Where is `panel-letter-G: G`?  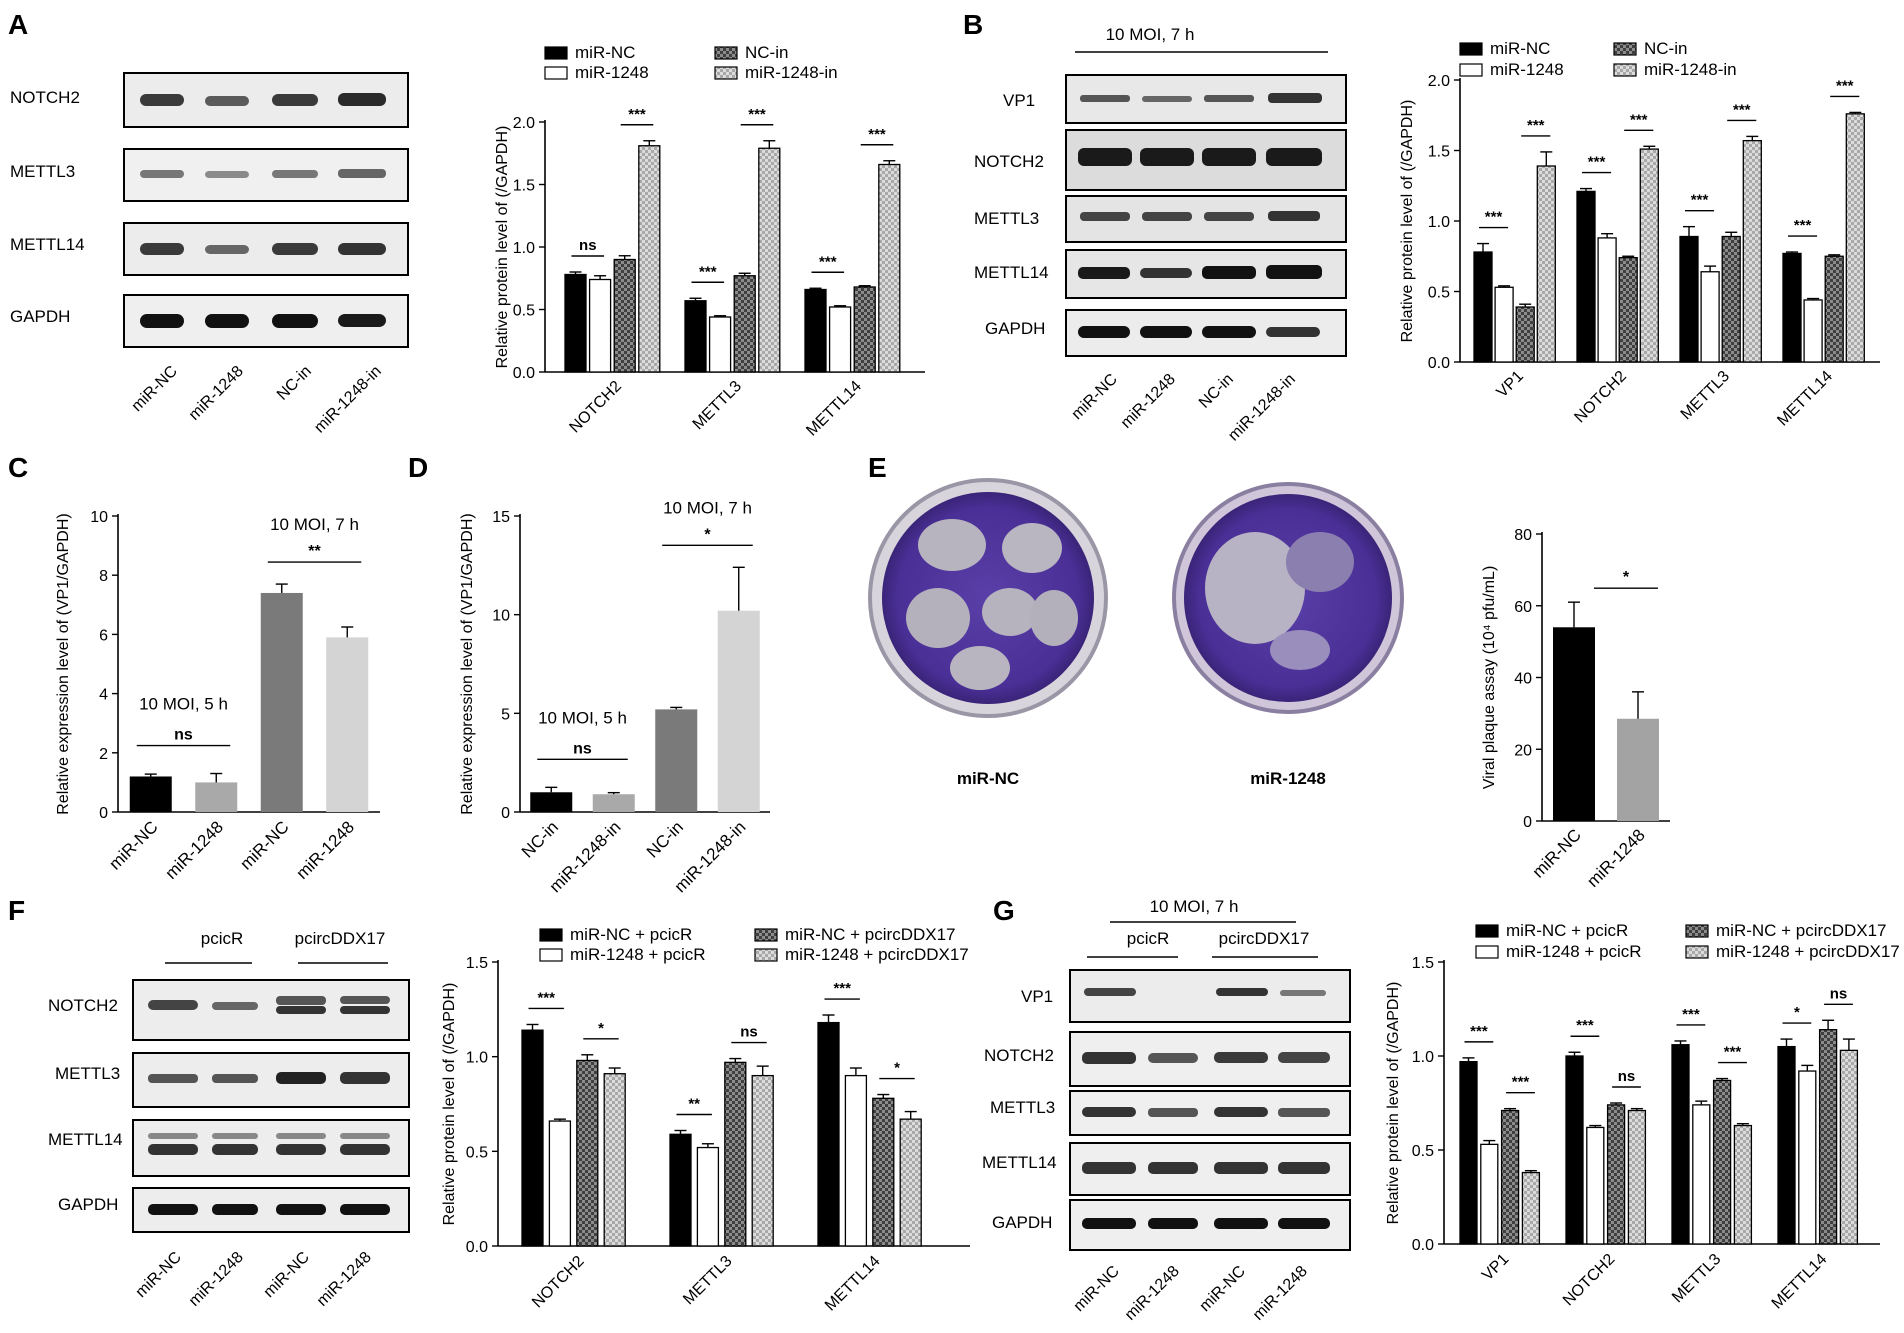 panel-letter-G: G is located at coordinates (1004, 910).